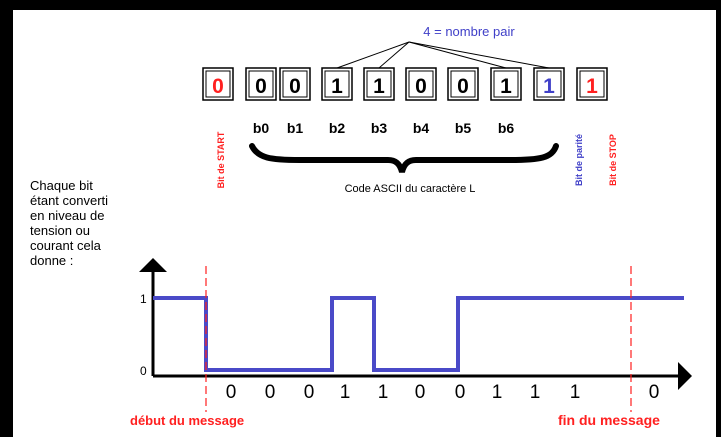 The image size is (721, 437). Describe the element at coordinates (143, 371) in the screenshot. I see `level-low-label: 0` at that location.